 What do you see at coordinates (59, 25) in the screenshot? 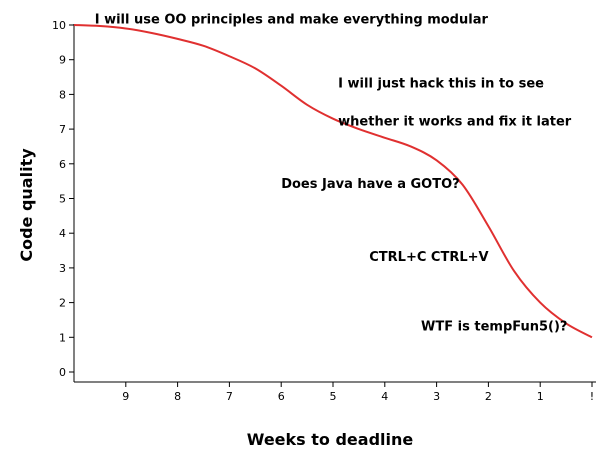
I see `y-tick-label: 10` at bounding box center [59, 25].